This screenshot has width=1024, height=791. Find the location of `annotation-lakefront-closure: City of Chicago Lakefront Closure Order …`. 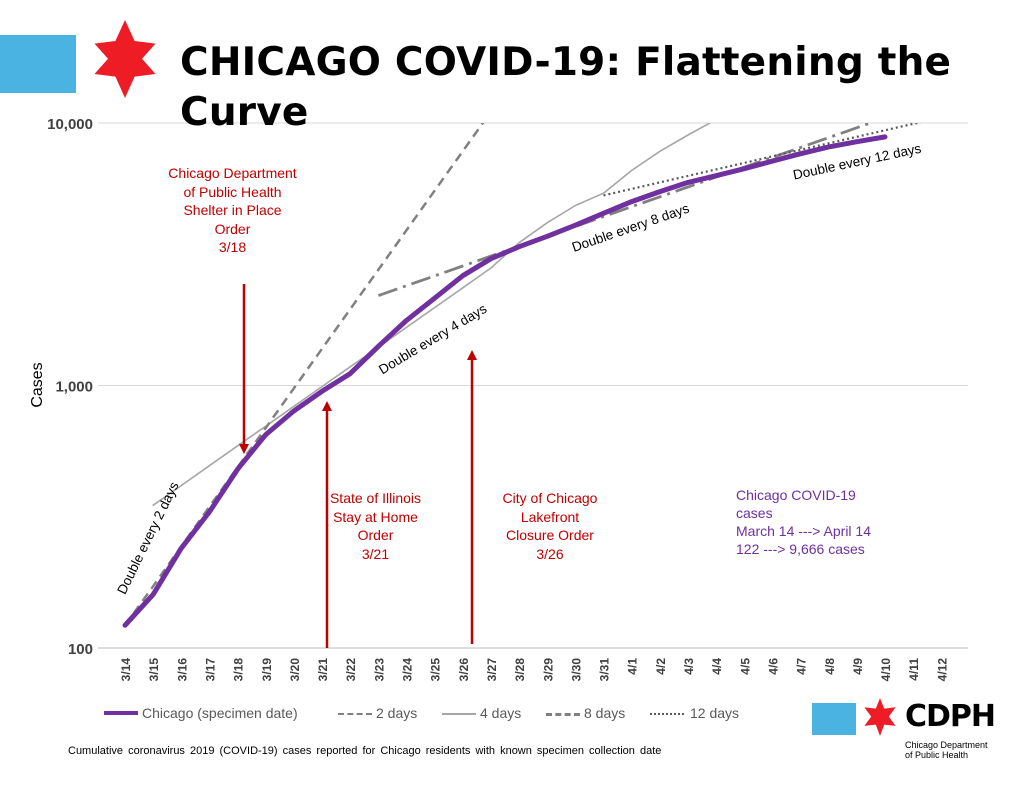

annotation-lakefront-closure: City of Chicago Lakefront Closure Order … is located at coordinates (550, 526).